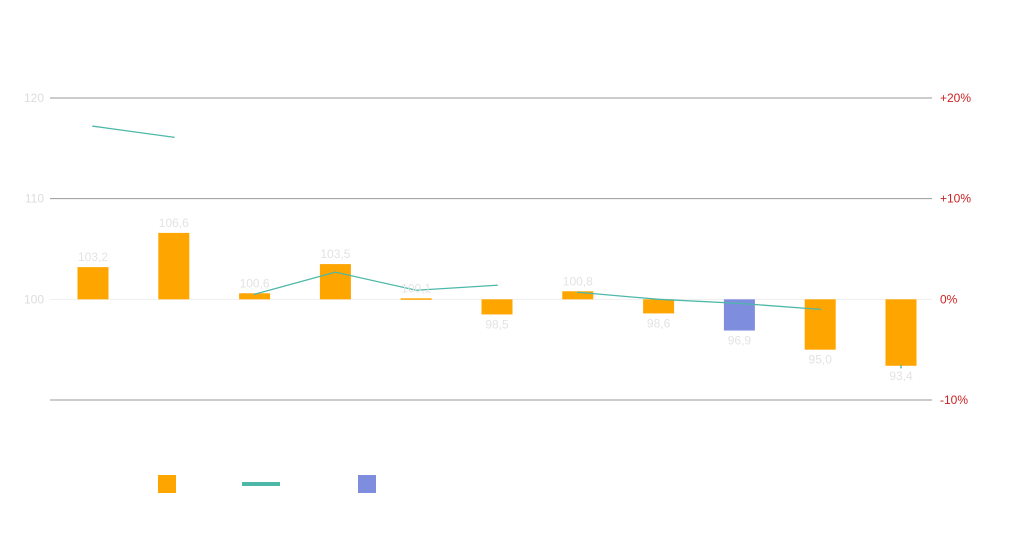 The width and height of the screenshot is (1024, 538). What do you see at coordinates (740, 341) in the screenshot?
I see `data-label: 96,9` at bounding box center [740, 341].